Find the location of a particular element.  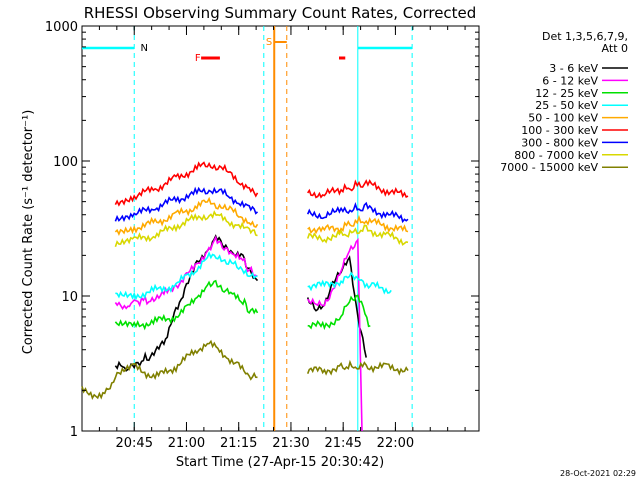

legend-label-4: 50 - 100 keV is located at coordinates (563, 118).